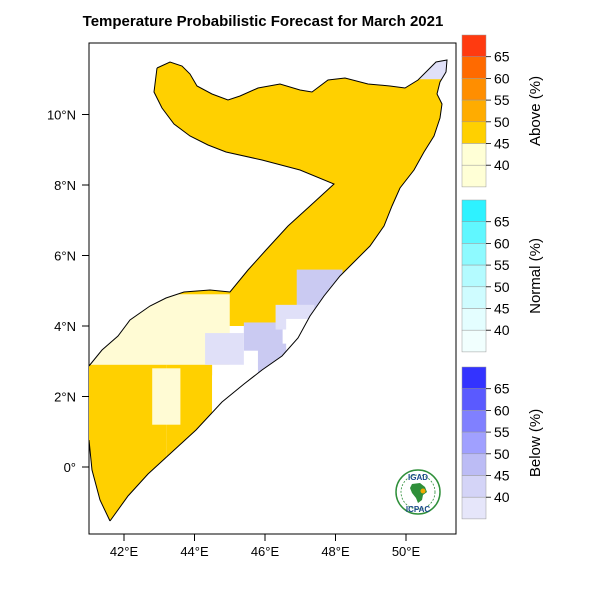 The height and width of the screenshot is (600, 600). What do you see at coordinates (406, 551) in the screenshot?
I see `x-tick-label: 50°E` at bounding box center [406, 551].